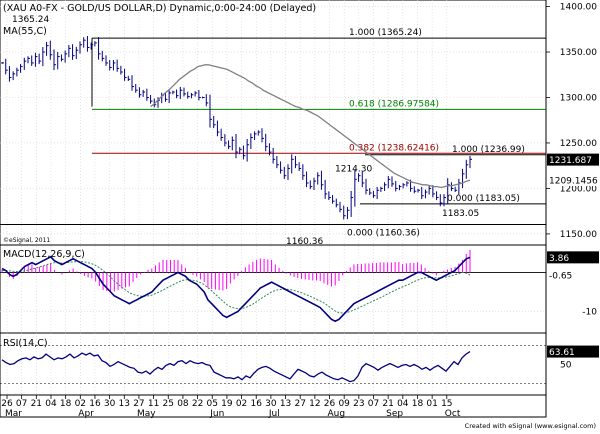 This screenshot has height=434, width=600. What do you see at coordinates (227, 404) in the screenshot?
I see `date-tick-label: 19` at bounding box center [227, 404].